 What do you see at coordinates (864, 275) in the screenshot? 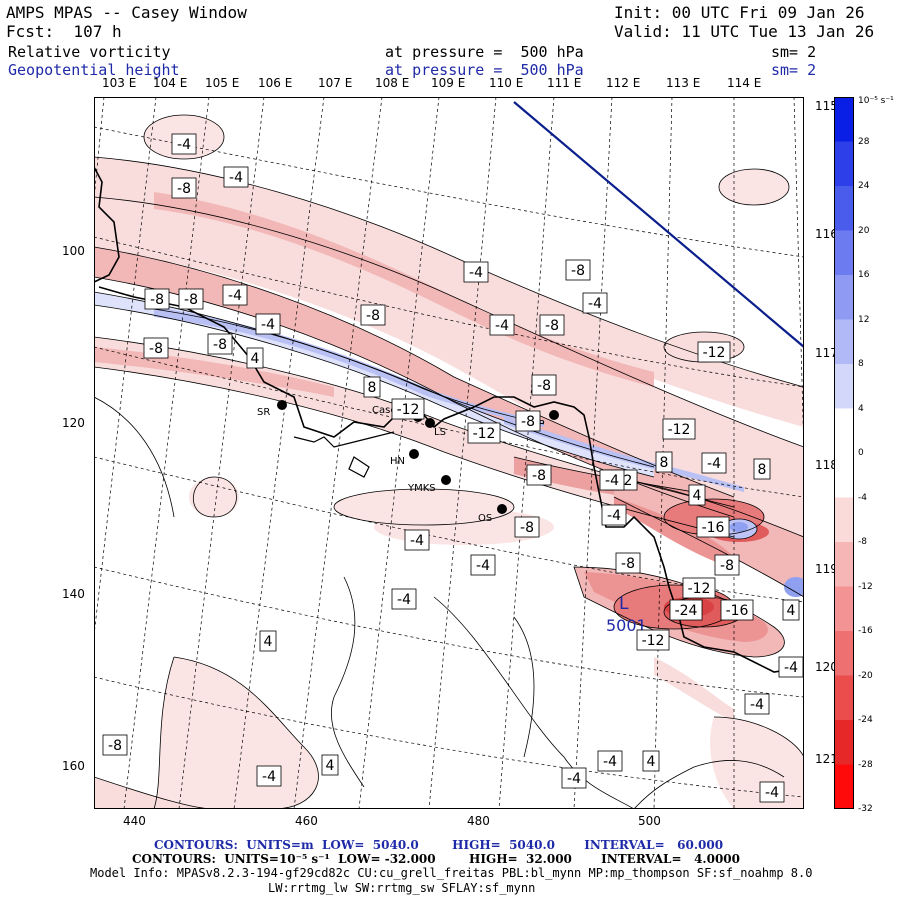
I see `colorbar-tick-label: 16` at bounding box center [864, 275].